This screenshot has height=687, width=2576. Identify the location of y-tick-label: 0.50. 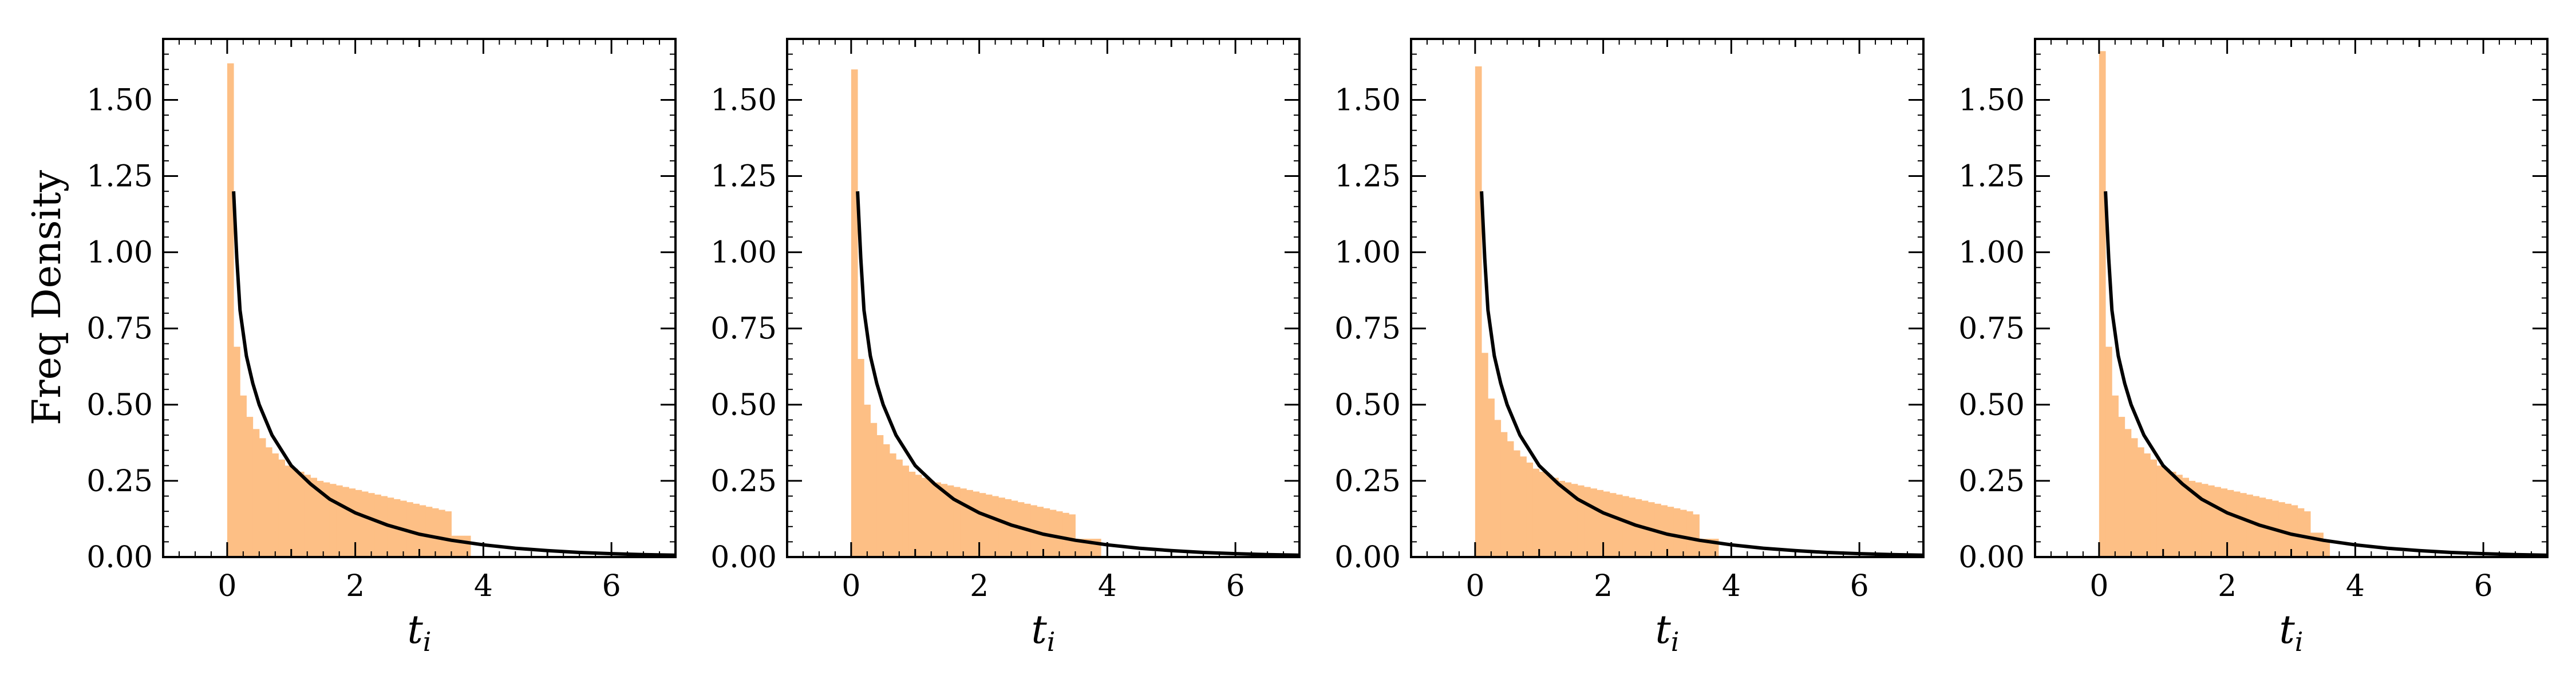
(1367, 406).